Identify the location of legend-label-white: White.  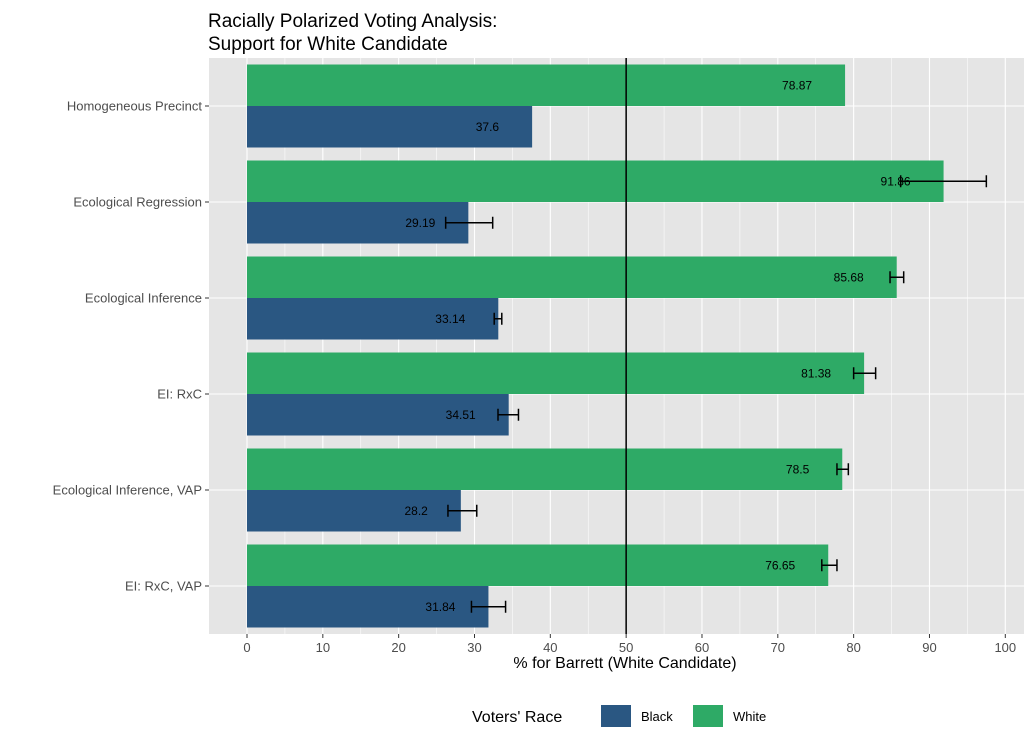
(749, 716).